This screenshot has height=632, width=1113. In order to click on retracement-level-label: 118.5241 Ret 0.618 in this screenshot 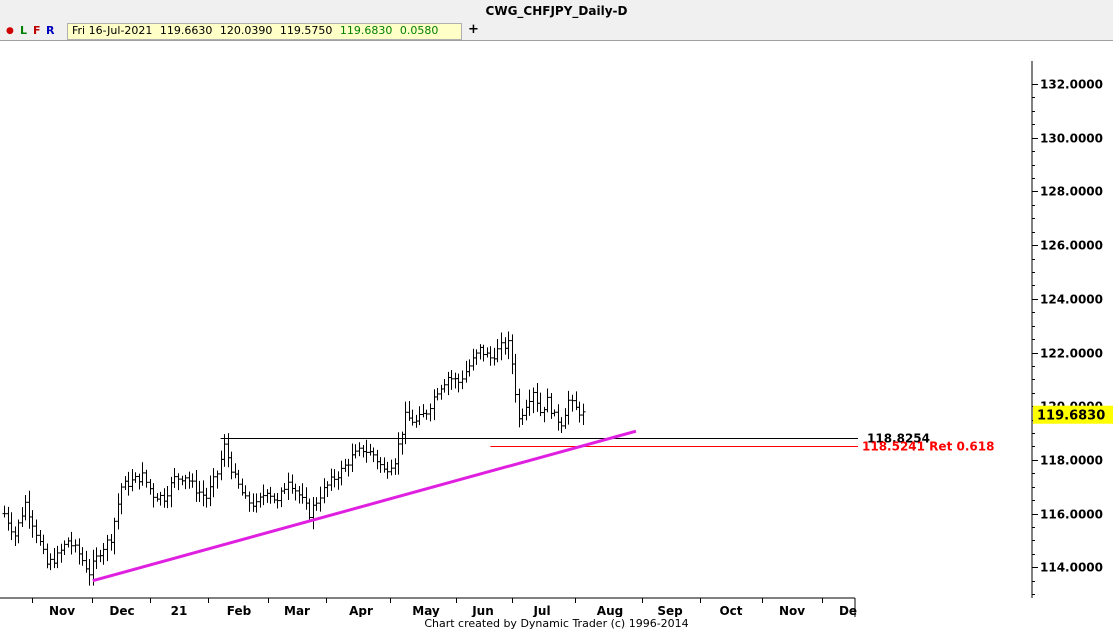, I will do `click(928, 447)`.